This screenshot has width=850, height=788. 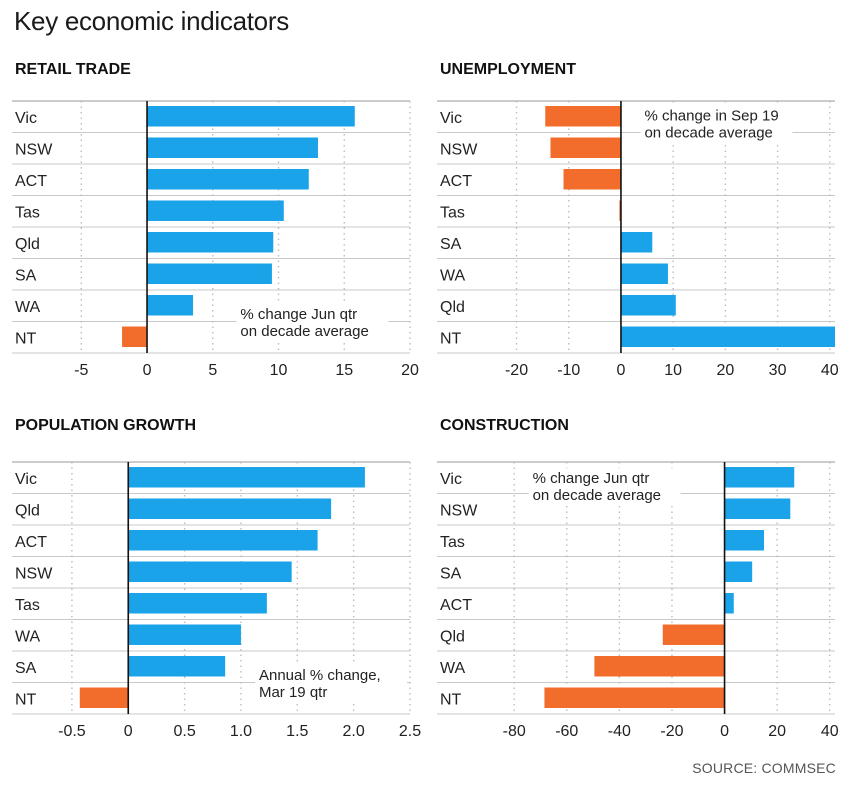 I want to click on source-credit: SOURCE: COMMSEC, so click(x=764, y=768).